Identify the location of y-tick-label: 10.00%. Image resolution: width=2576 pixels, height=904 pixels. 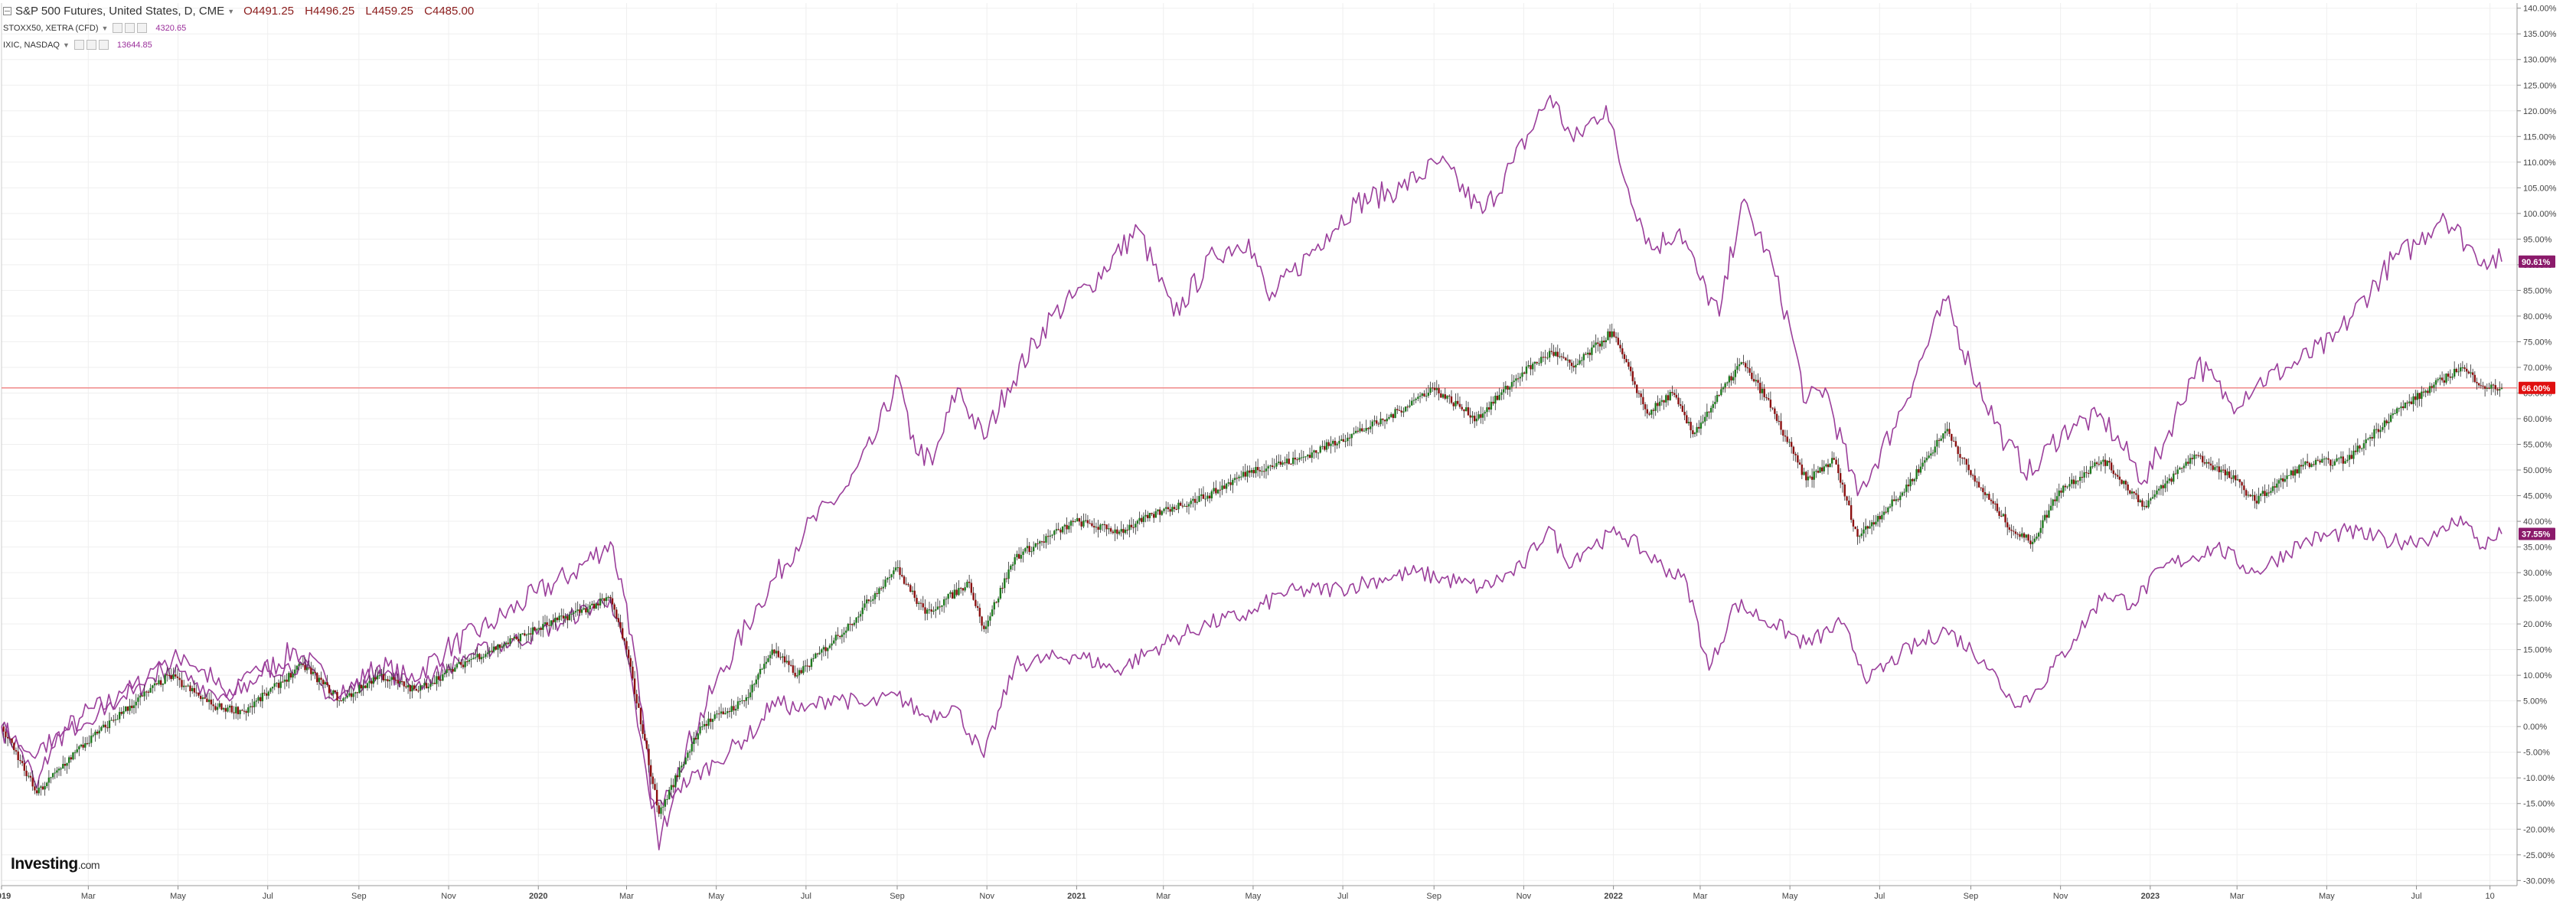
(2537, 675).